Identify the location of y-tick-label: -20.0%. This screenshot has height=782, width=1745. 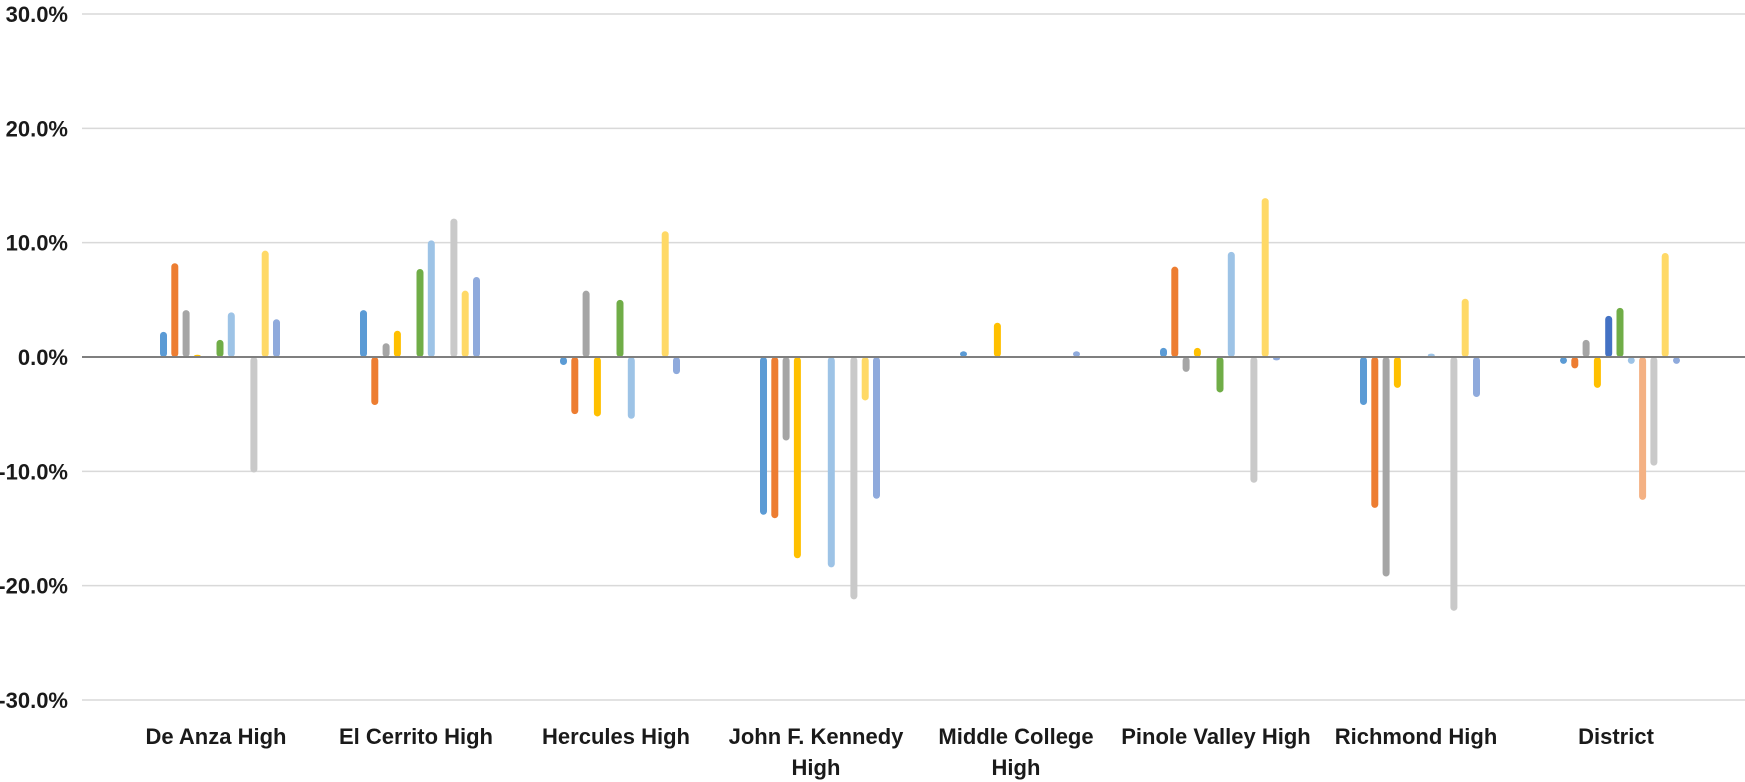
(34, 586).